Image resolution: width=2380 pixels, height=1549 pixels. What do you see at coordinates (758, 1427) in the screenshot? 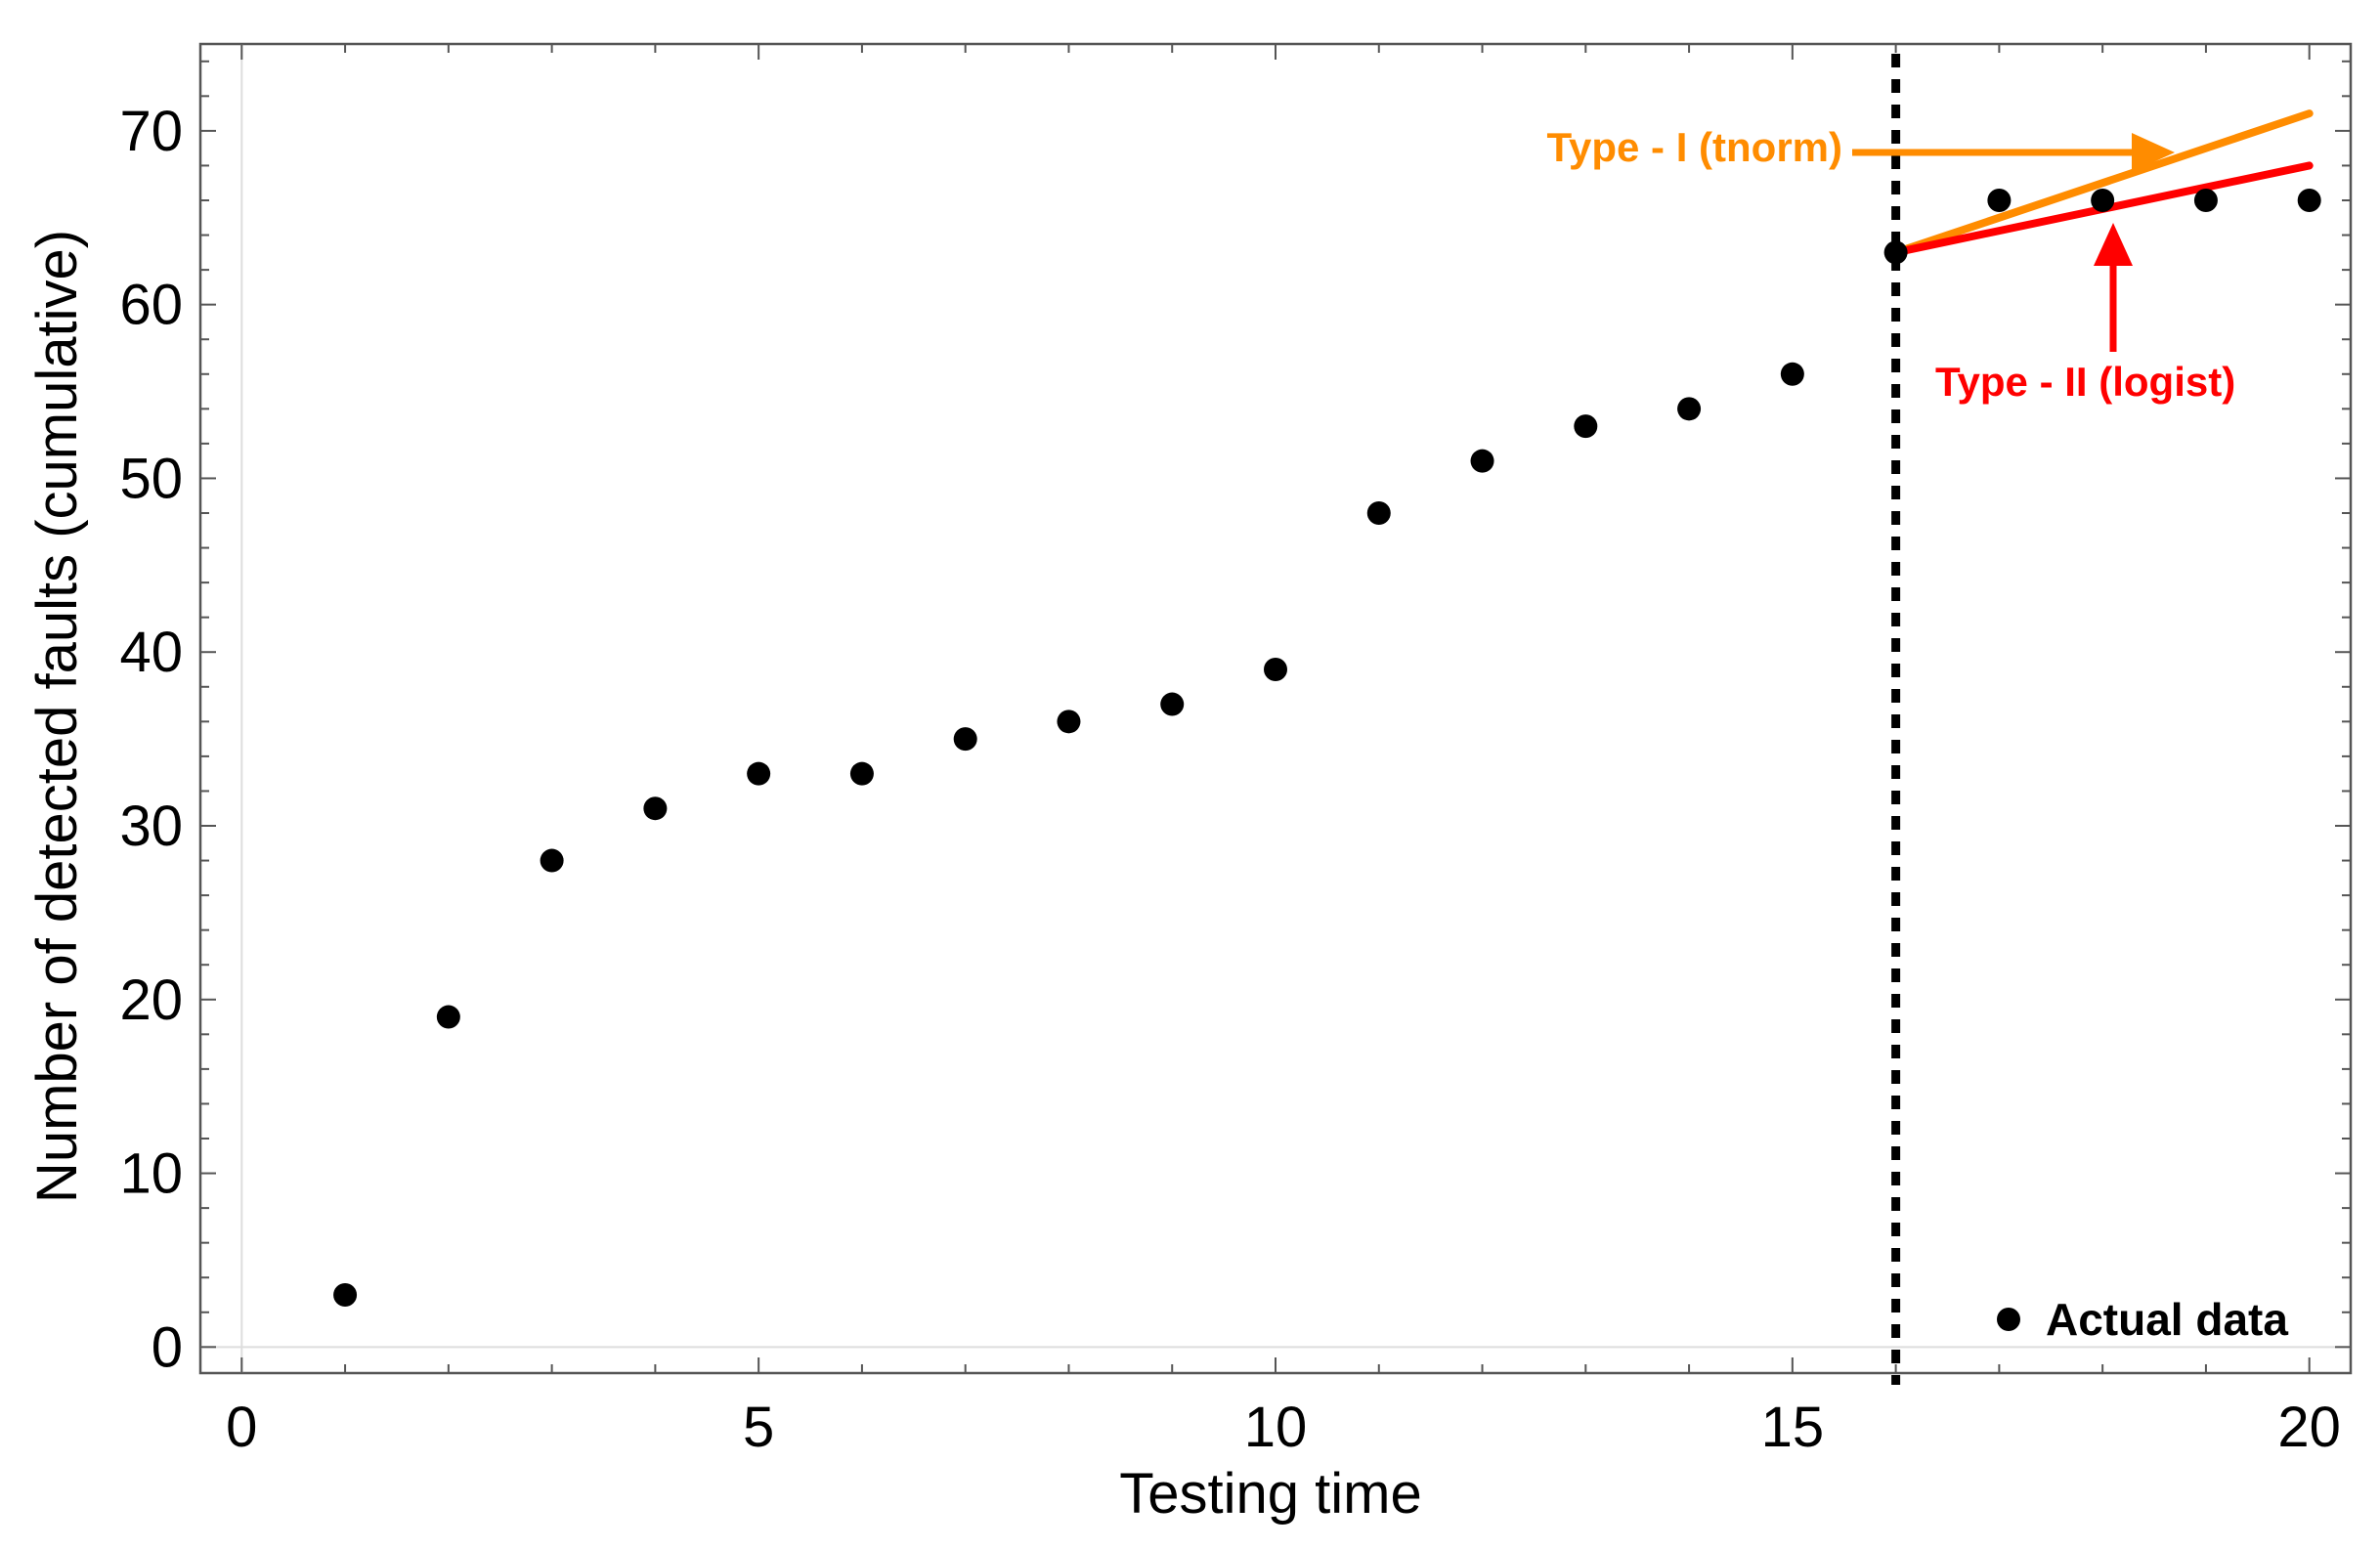
I see `x-tick-label: 5` at bounding box center [758, 1427].